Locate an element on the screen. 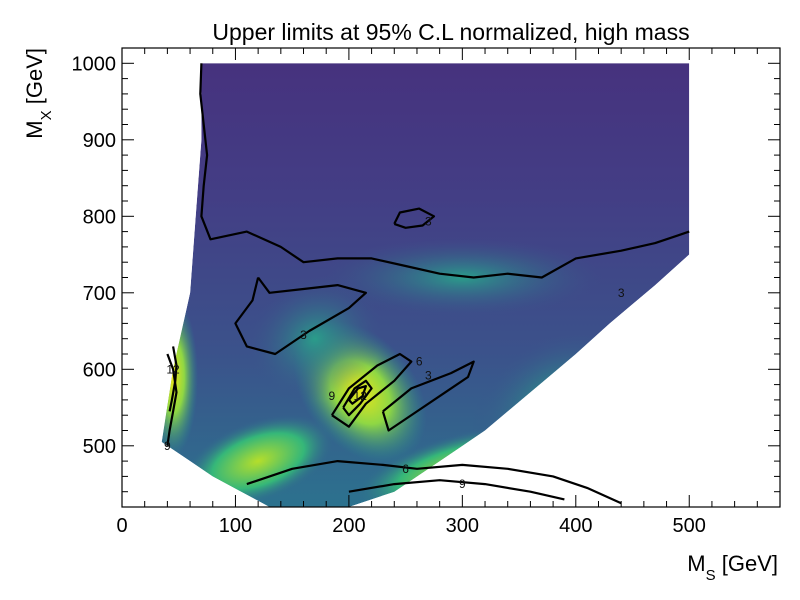 The image size is (800, 600). x-tick-label: 500 is located at coordinates (689, 526).